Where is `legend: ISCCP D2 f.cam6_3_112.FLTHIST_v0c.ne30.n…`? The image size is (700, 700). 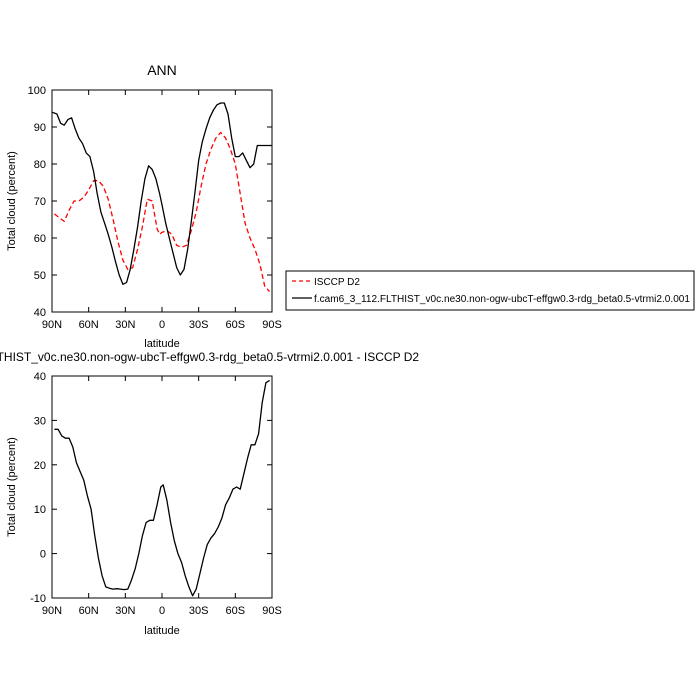
legend: ISCCP D2 f.cam6_3_112.FLTHIST_v0c.ne30.n… is located at coordinates (490, 290).